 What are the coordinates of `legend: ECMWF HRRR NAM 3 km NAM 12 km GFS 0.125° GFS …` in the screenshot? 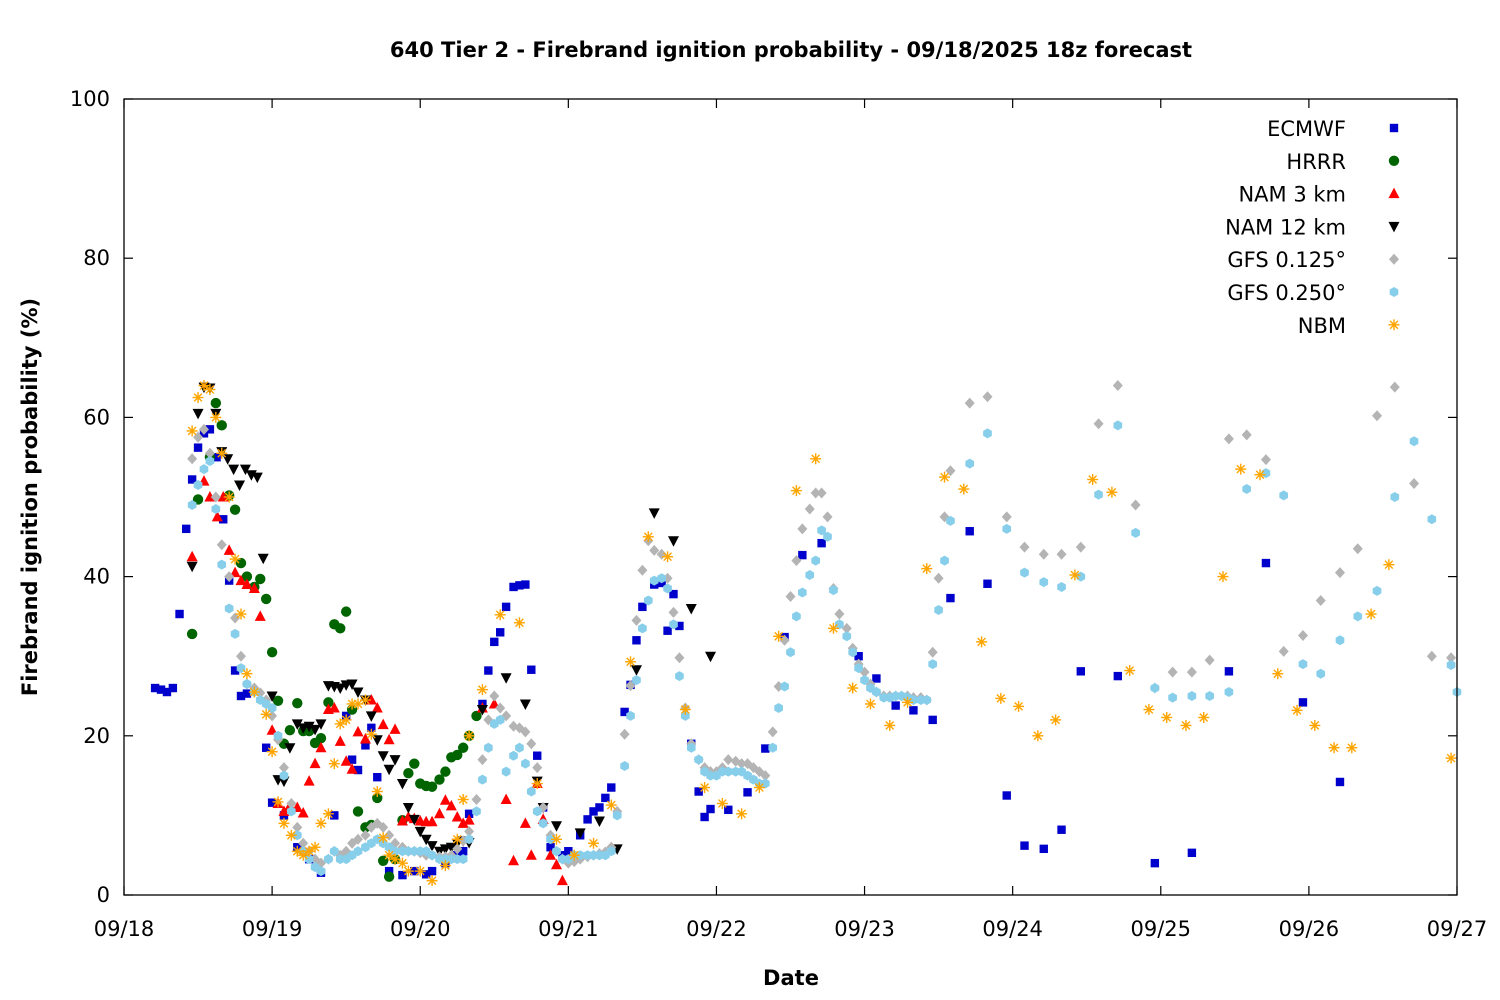 It's located at (1312, 227).